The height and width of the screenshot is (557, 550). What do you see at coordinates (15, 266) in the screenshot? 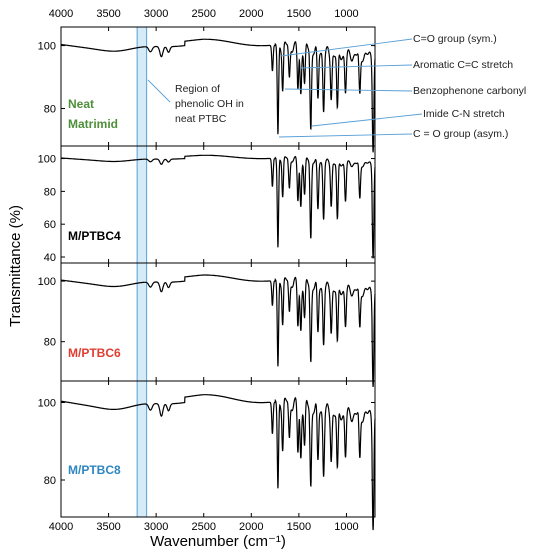
I see `y-axis-title: Transmittance (%)` at bounding box center [15, 266].